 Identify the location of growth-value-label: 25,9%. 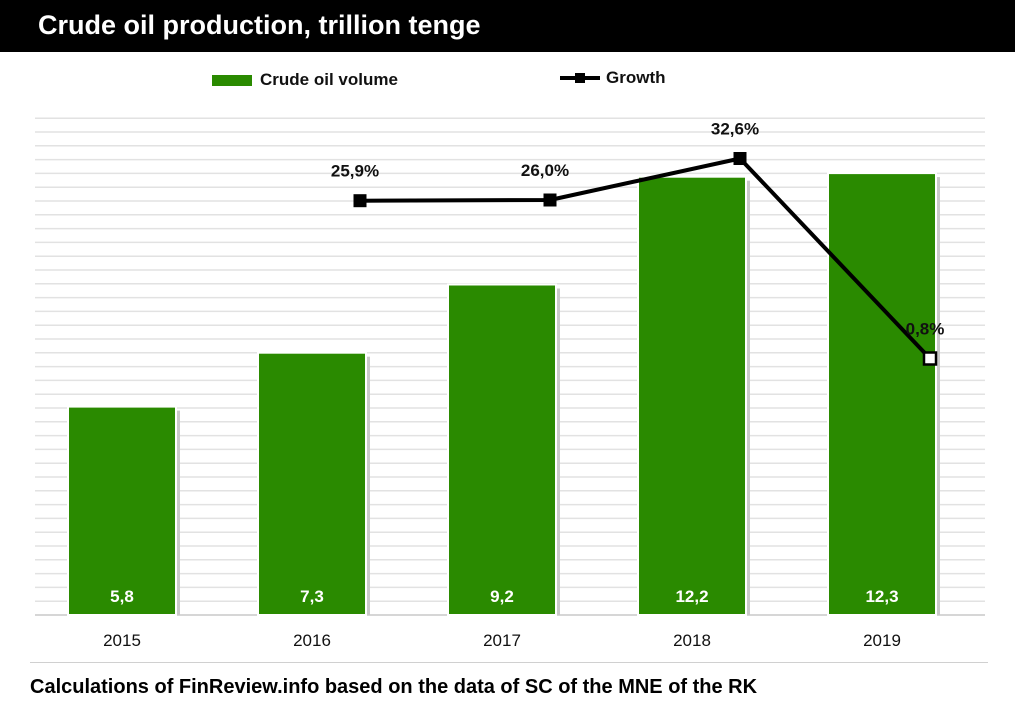
(355, 171).